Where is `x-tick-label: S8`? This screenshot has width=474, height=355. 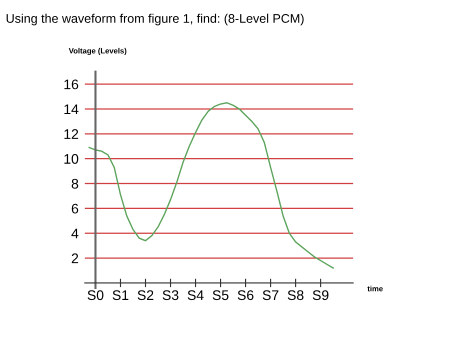 x-tick-label: S8 is located at coordinates (296, 295).